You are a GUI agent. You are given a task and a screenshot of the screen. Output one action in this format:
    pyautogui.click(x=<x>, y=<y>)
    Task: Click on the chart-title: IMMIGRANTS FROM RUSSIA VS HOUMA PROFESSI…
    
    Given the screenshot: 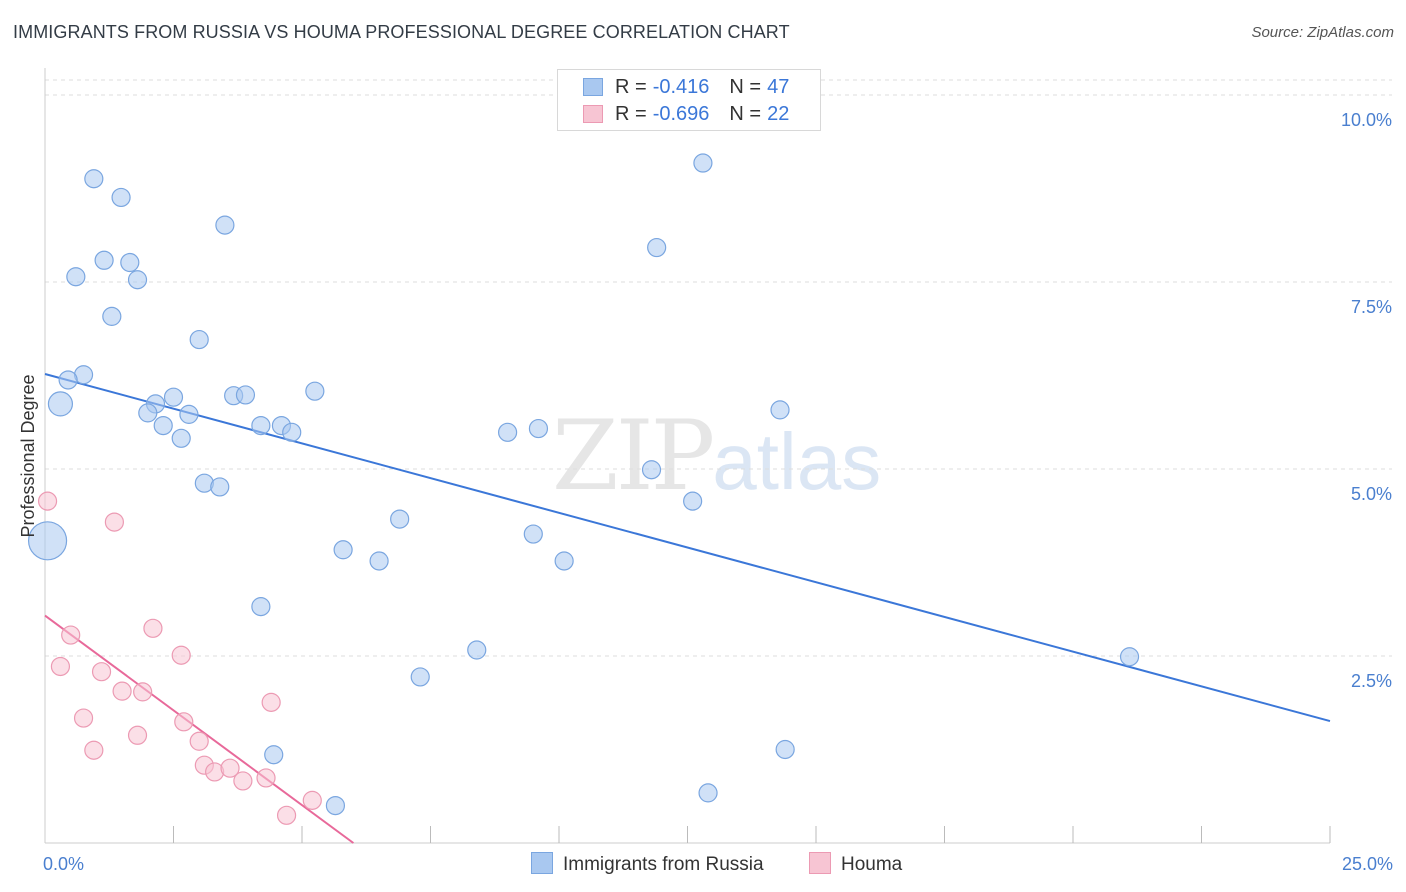 What is the action you would take?
    pyautogui.click(x=401, y=32)
    